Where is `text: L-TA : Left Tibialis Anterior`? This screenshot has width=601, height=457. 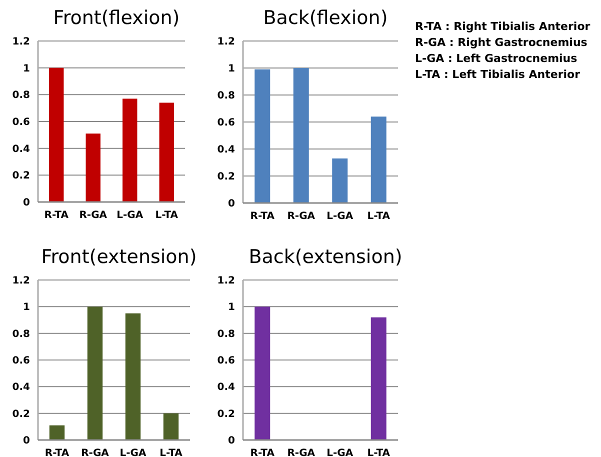 text: L-TA : Left Tibialis Anterior is located at coordinates (498, 74).